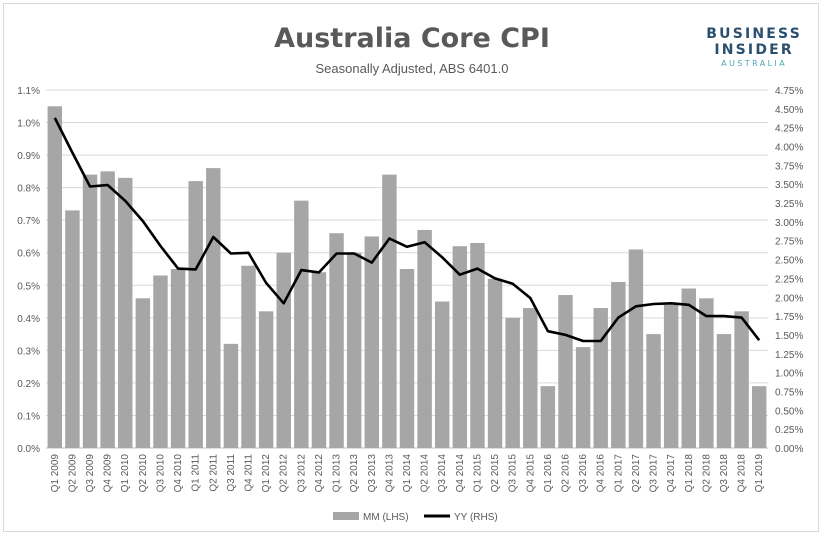  What do you see at coordinates (789, 392) in the screenshot?
I see `right-axis-tick-label: 0.75%` at bounding box center [789, 392].